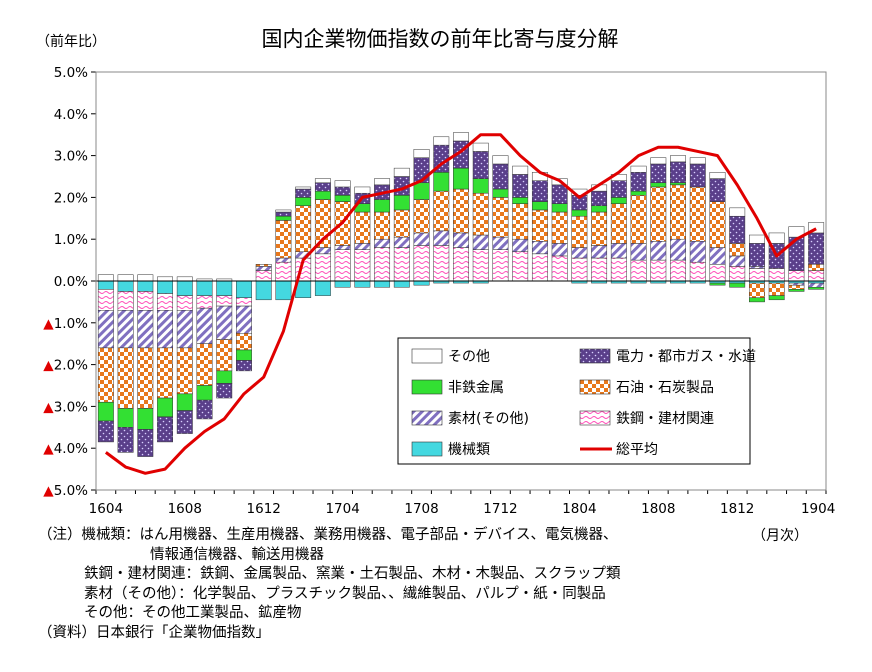 This screenshot has height=672, width=872. I want to click on x-tick-label: 1804, so click(579, 509).